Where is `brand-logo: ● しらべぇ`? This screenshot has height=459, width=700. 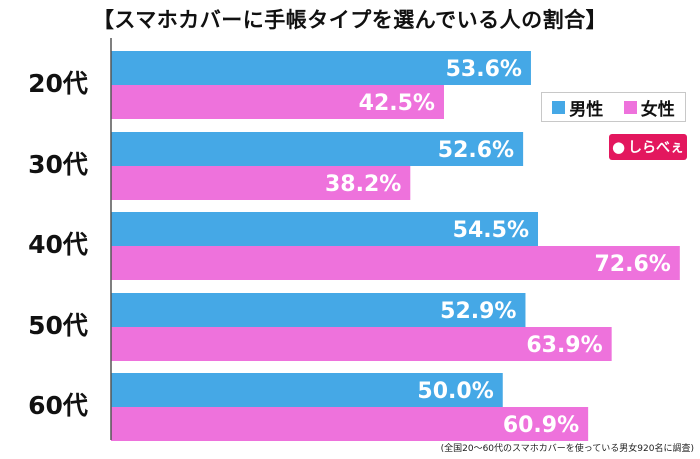 brand-logo: ● しらべぇ is located at coordinates (648, 147).